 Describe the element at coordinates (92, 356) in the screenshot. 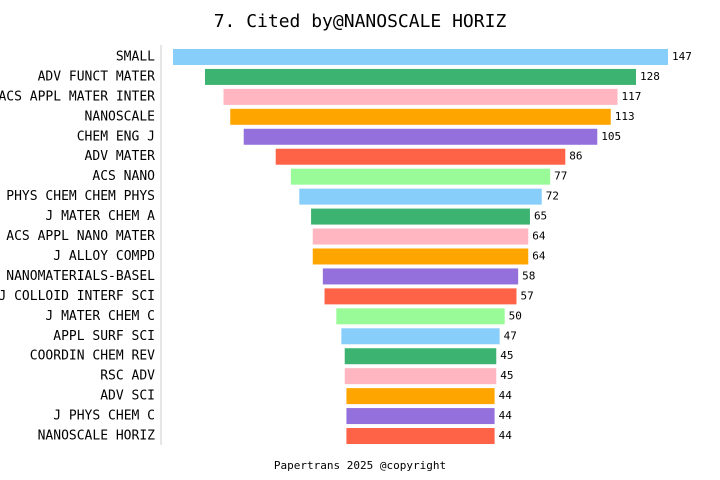

I see `category-label: COORDIN CHEM REV` at that location.